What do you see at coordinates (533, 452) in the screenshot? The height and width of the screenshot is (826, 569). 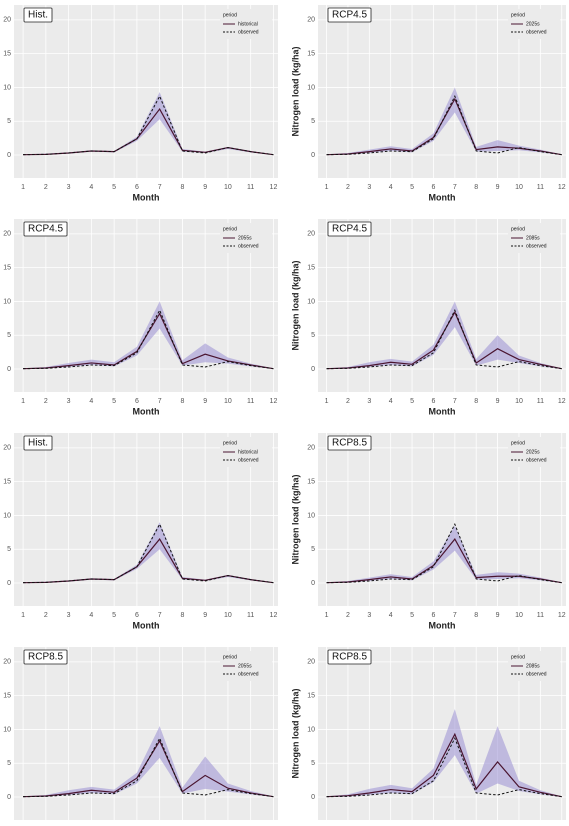 I see `legend-label: 2025s` at bounding box center [533, 452].